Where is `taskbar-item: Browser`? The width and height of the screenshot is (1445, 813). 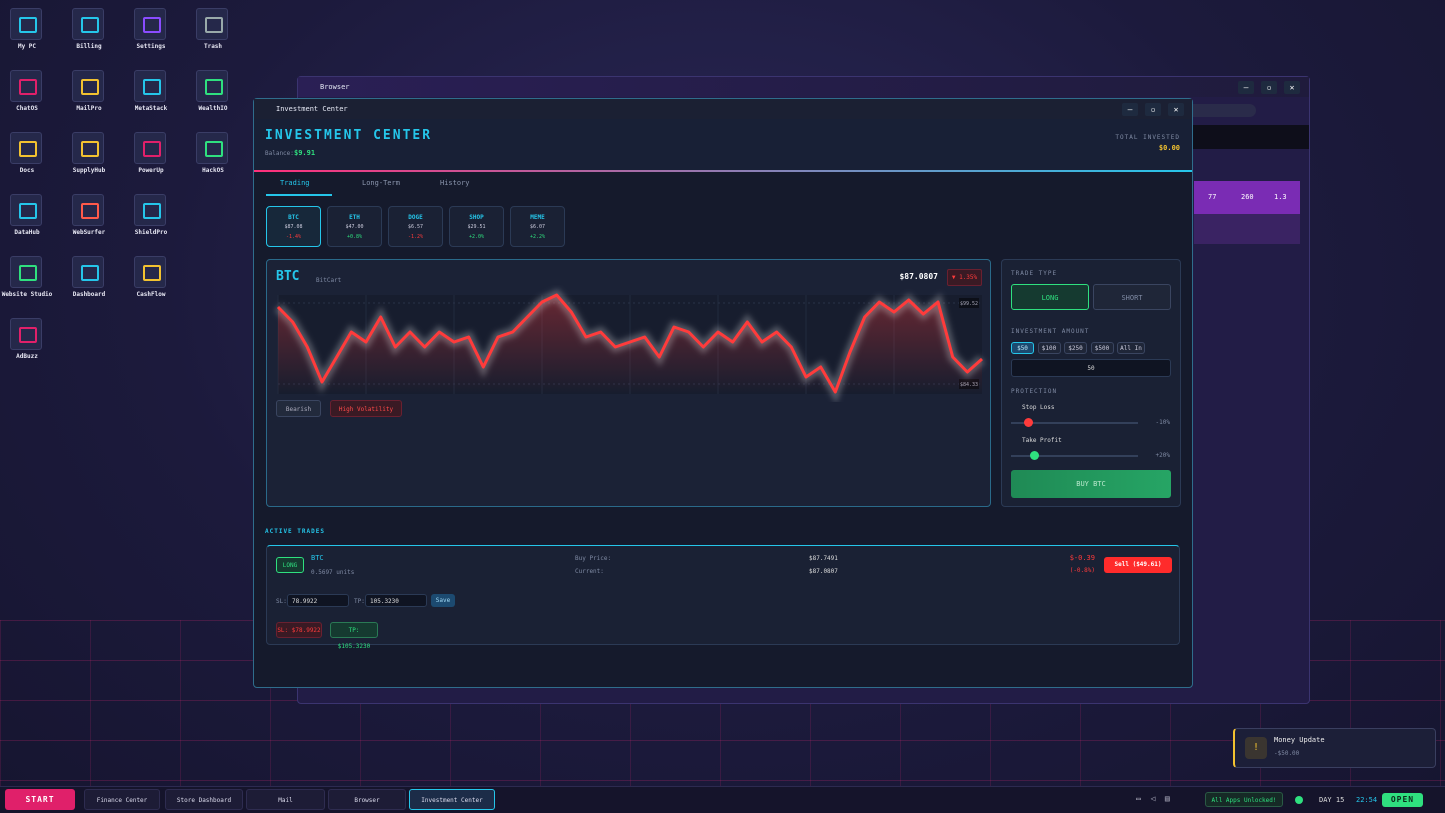
taskbar-item: Browser is located at coordinates (367, 799).